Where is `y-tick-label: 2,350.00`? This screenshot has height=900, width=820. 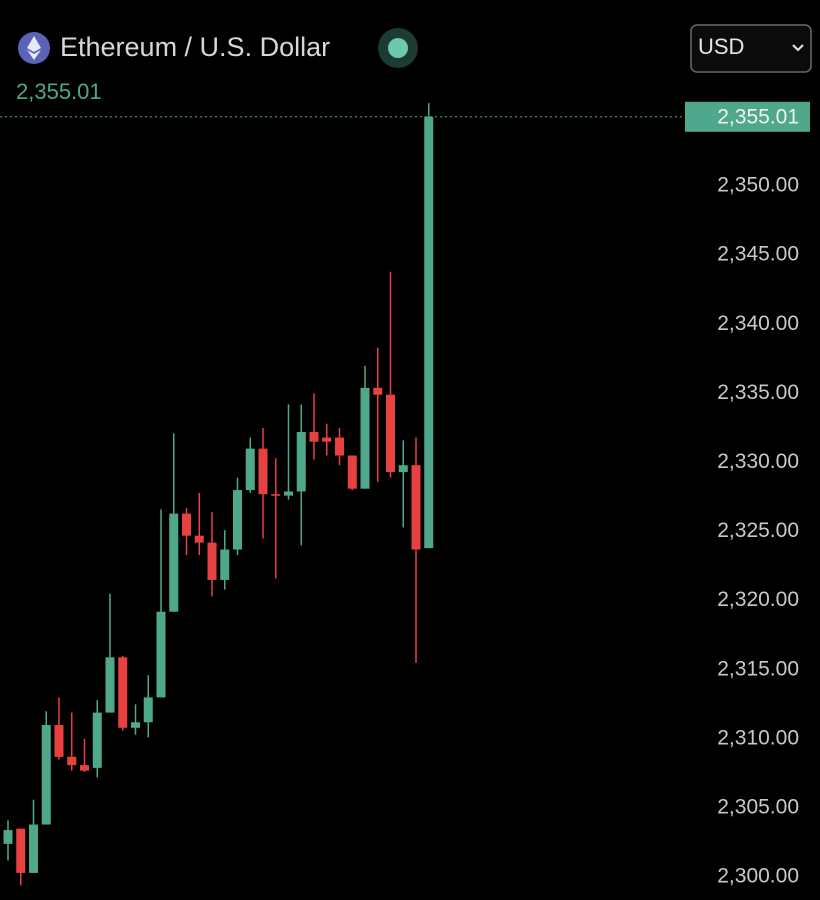 y-tick-label: 2,350.00 is located at coordinates (758, 185).